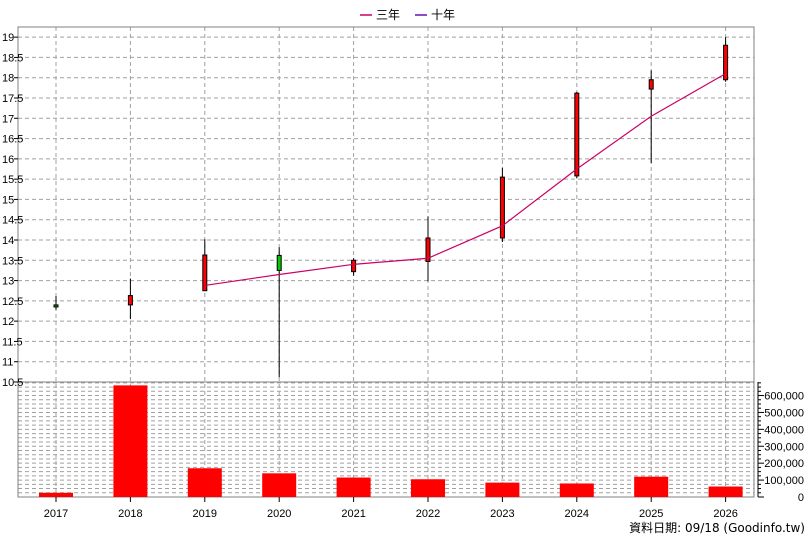 This screenshot has height=540, width=808. I want to click on price-tick-label: 17.5, so click(12, 99).